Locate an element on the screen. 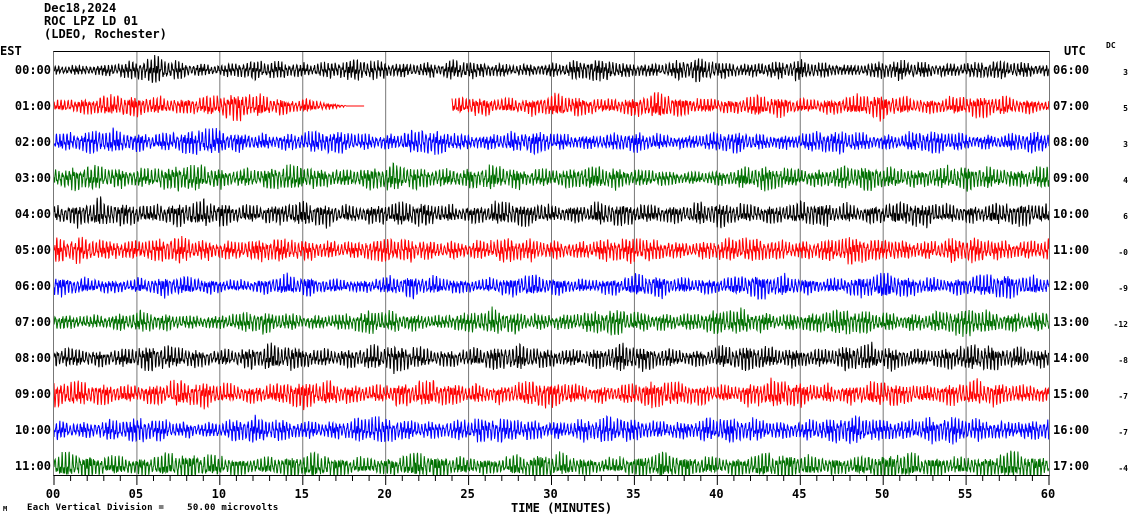 The height and width of the screenshot is (519, 1130). est-time-label: 03:00 is located at coordinates (32, 178).